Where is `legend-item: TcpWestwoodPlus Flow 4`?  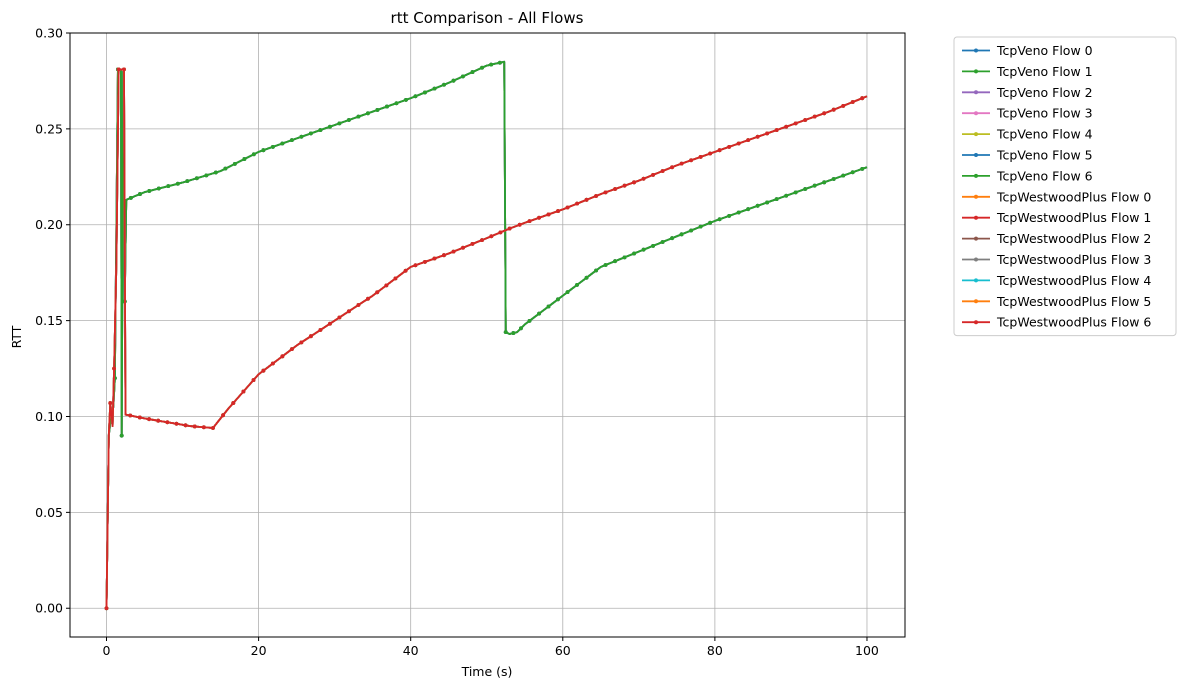 legend-item: TcpWestwoodPlus Flow 4 is located at coordinates (1056, 280).